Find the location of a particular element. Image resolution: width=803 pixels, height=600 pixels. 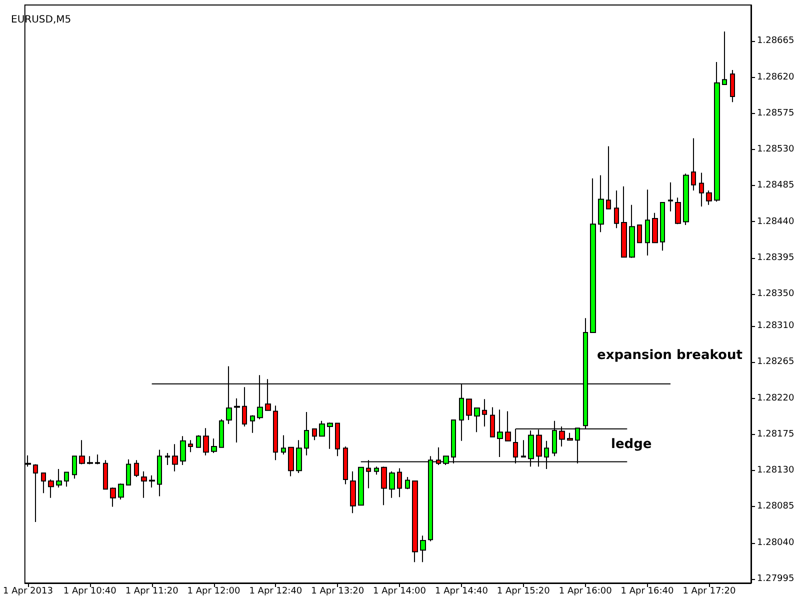

y-tick-label: 1.28440 is located at coordinates (775, 221).